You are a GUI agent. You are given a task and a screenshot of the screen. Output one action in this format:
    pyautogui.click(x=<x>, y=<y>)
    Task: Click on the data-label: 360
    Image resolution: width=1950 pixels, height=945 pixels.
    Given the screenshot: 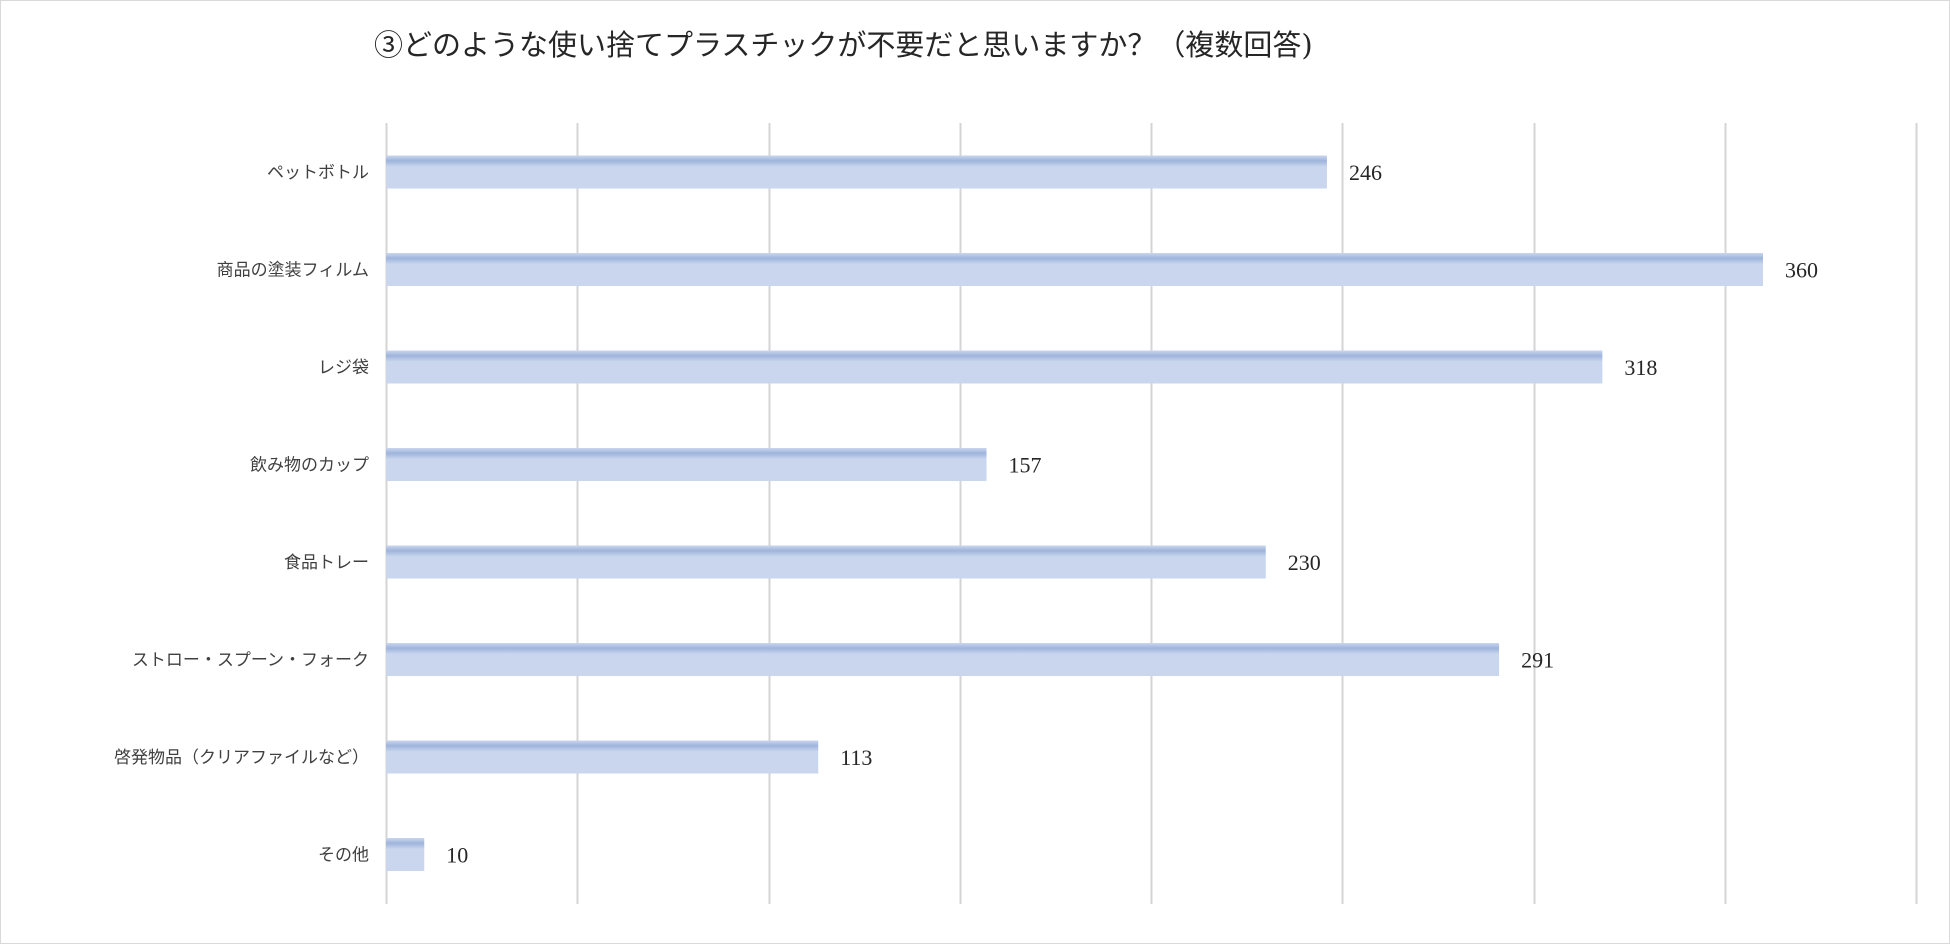 What is the action you would take?
    pyautogui.click(x=1801, y=270)
    